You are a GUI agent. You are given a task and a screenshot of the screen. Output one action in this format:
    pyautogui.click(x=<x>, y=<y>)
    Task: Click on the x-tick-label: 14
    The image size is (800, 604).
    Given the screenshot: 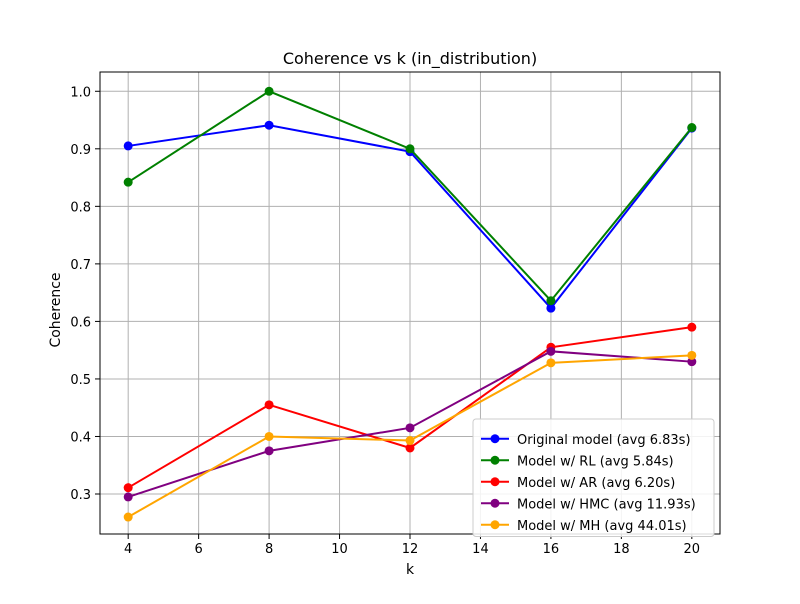 What is the action you would take?
    pyautogui.click(x=480, y=549)
    